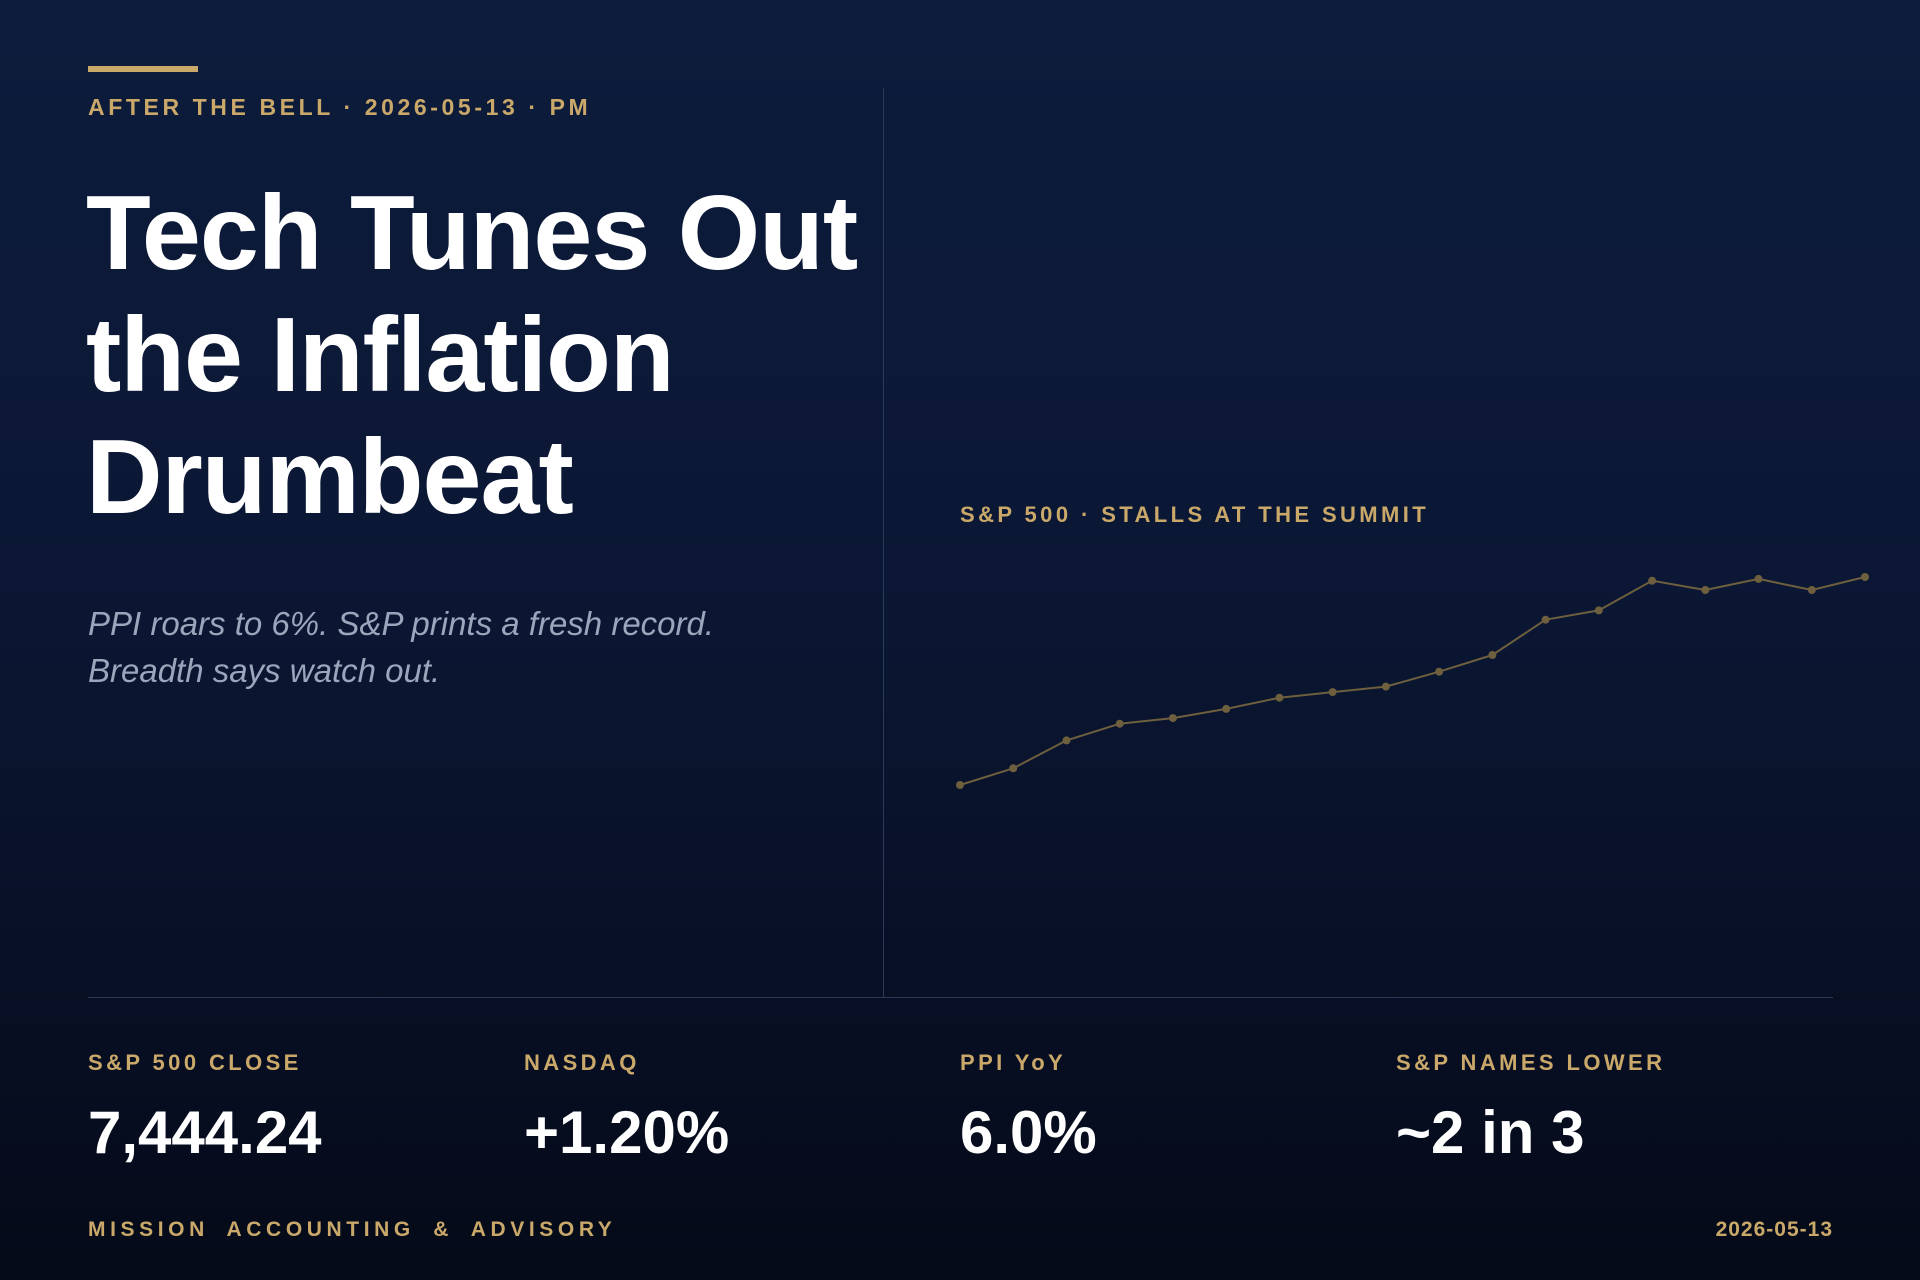 This screenshot has width=1920, height=1280. I want to click on vertical-divider, so click(883, 543).